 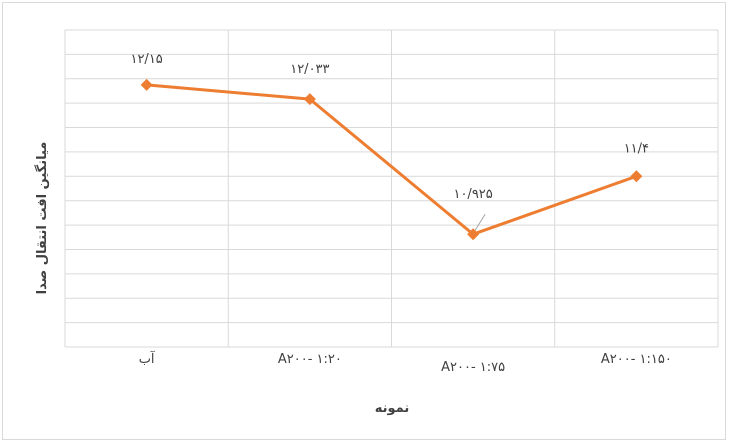 I want to click on y-axis-title: میانگین افت انتقال صدا, so click(x=42, y=218).